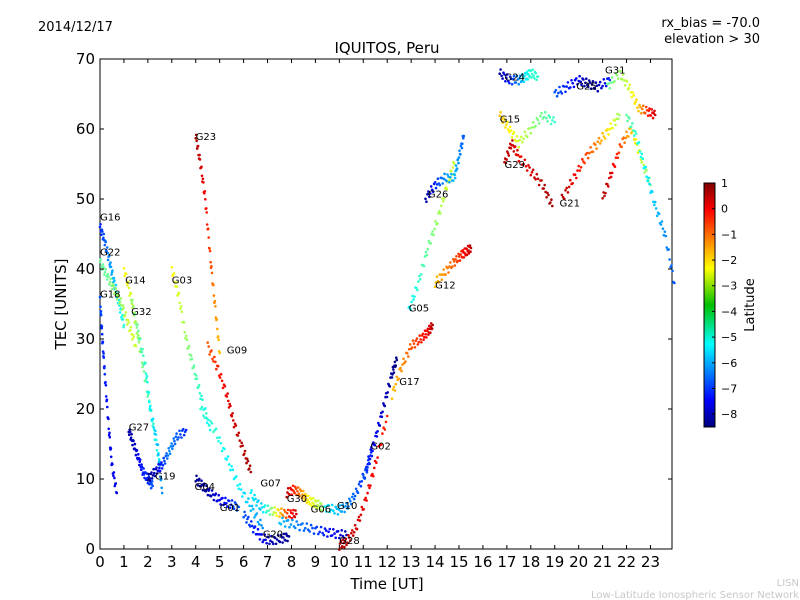 This screenshot has height=600, width=800. What do you see at coordinates (139, 428) in the screenshot?
I see `satellite-label-g27: G27` at bounding box center [139, 428].